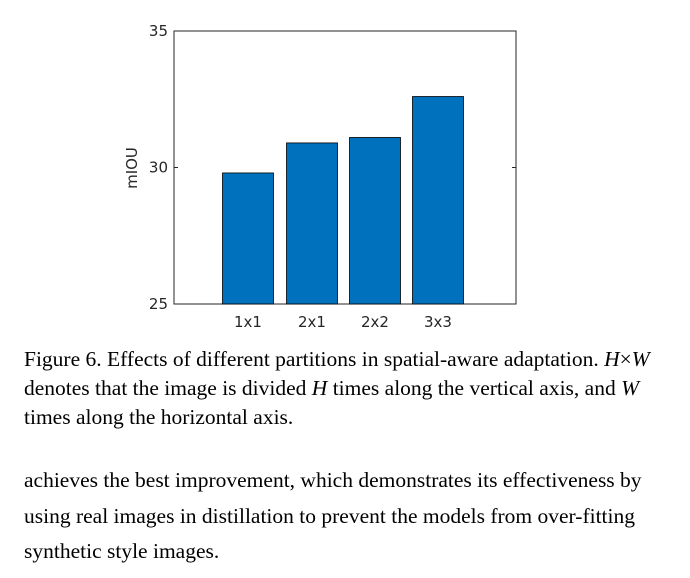  Describe the element at coordinates (343, 200) in the screenshot. I see `chart-bars` at that location.